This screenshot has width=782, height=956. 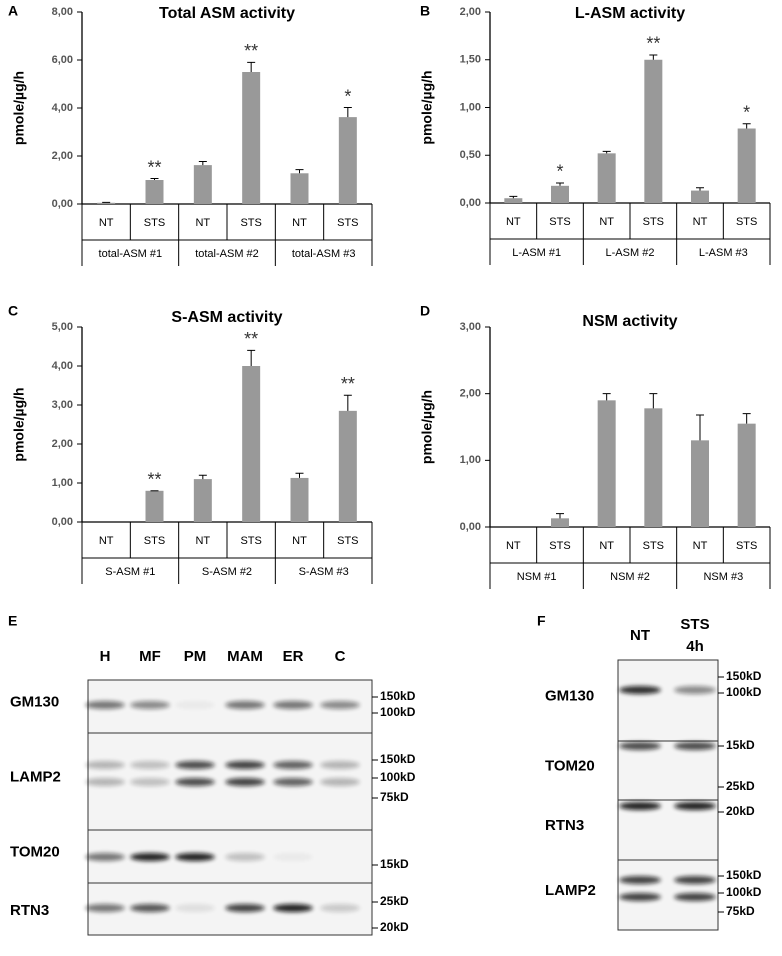 What do you see at coordinates (62, 444) in the screenshot?
I see `y-tick-label: 2,00` at bounding box center [62, 444].